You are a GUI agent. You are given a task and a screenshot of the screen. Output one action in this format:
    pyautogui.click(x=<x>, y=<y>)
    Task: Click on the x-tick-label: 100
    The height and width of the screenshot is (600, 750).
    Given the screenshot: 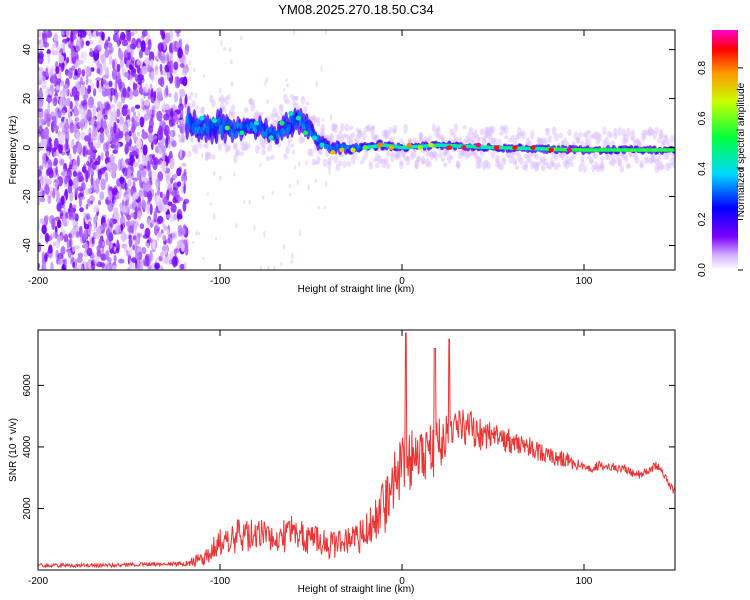 What is the action you would take?
    pyautogui.click(x=584, y=581)
    